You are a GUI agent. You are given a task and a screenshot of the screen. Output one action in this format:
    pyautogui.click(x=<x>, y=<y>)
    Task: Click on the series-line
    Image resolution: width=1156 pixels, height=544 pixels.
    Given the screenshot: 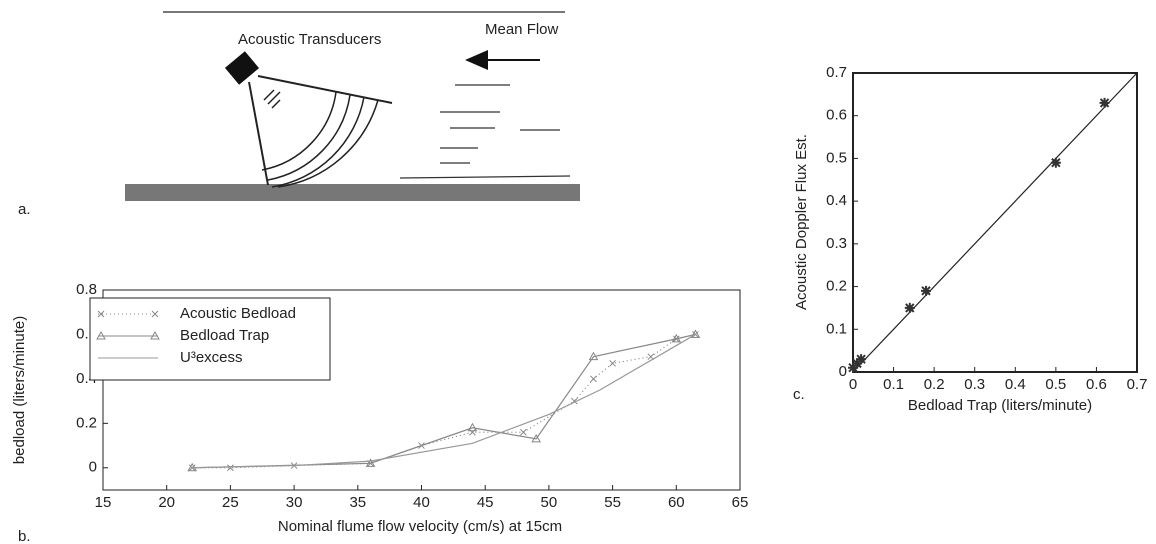 What is the action you would take?
    pyautogui.click(x=444, y=401)
    